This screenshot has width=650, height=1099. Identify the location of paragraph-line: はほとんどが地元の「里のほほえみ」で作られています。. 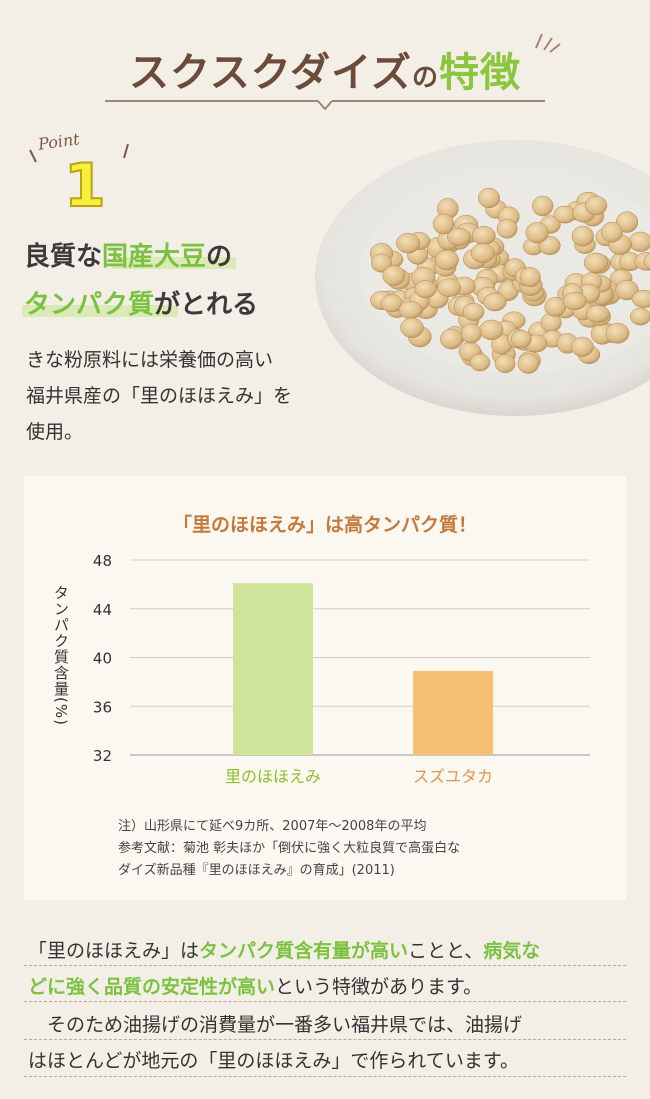
(273, 1061).